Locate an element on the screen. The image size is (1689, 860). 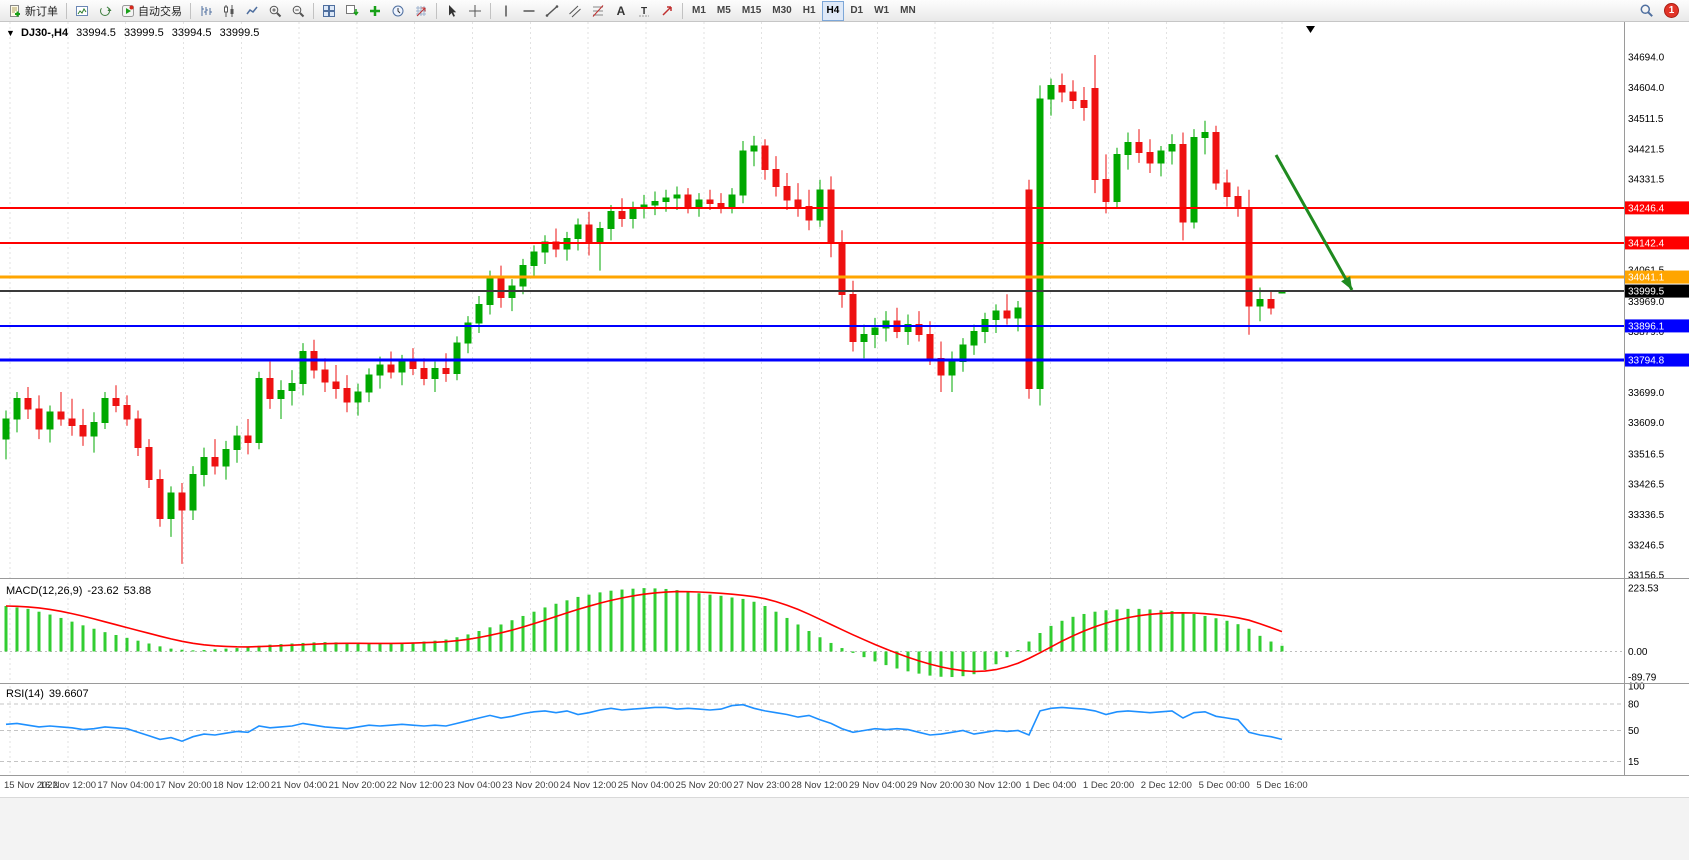
time-axis-label: 17 Nov 20:00 is located at coordinates (183, 785).